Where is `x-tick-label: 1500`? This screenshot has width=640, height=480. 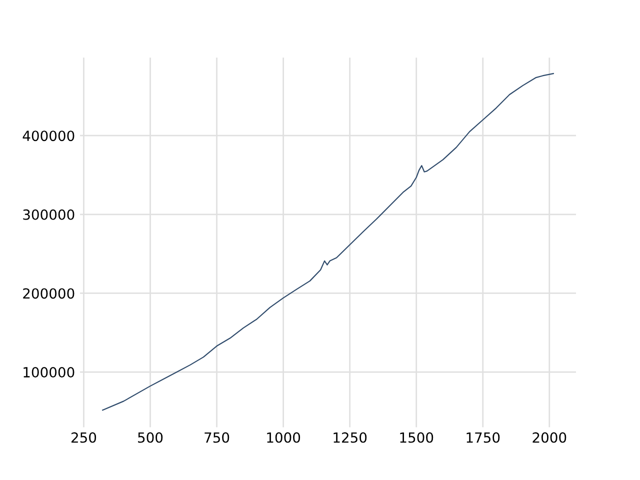 x-tick-label: 1500 is located at coordinates (417, 437).